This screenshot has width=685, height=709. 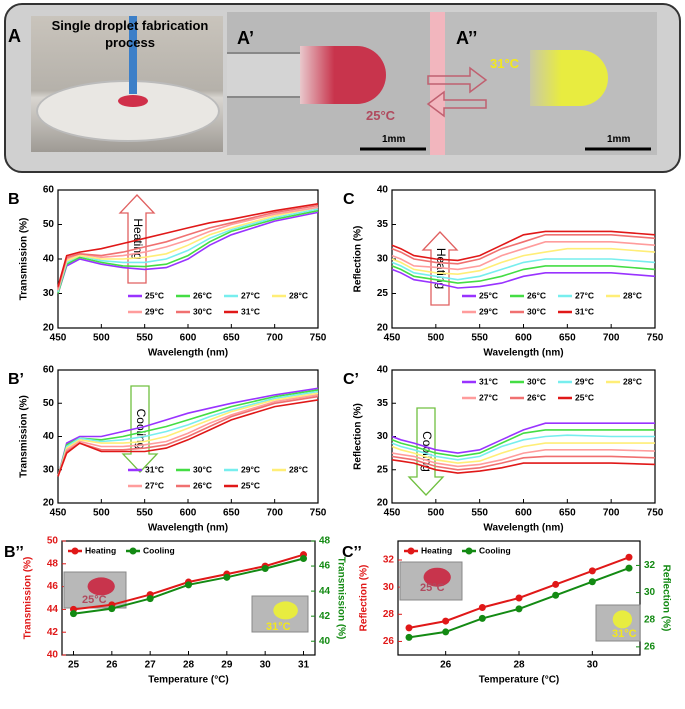 I want to click on inset-droplet, so click(x=622, y=619).